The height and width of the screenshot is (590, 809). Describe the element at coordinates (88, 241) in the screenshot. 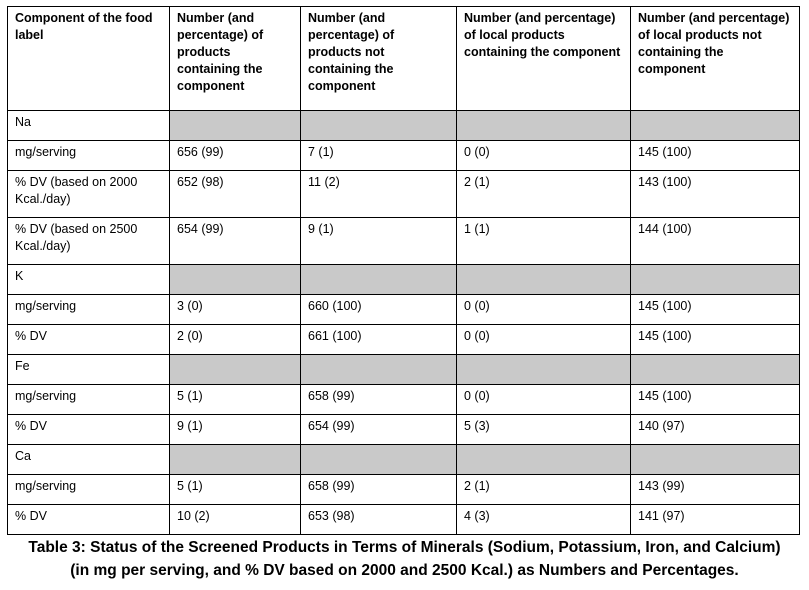

I see `row-label: % DV (based on 2500 Kcal./day)` at that location.